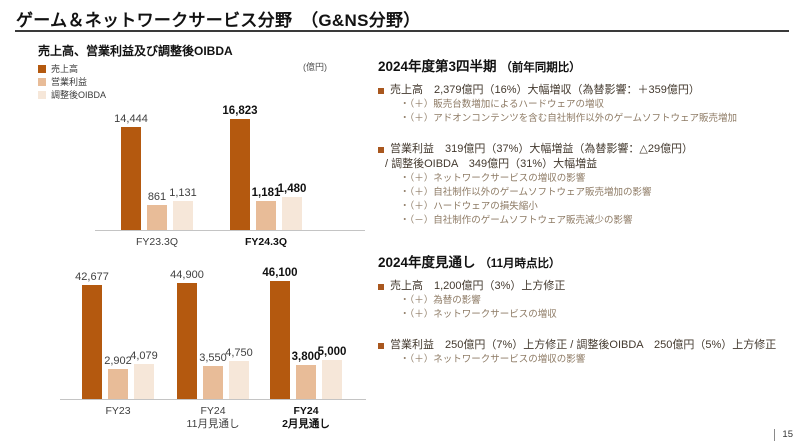  Describe the element at coordinates (131, 119) in the screenshot. I see `bar-value-label: 14,444` at that location.